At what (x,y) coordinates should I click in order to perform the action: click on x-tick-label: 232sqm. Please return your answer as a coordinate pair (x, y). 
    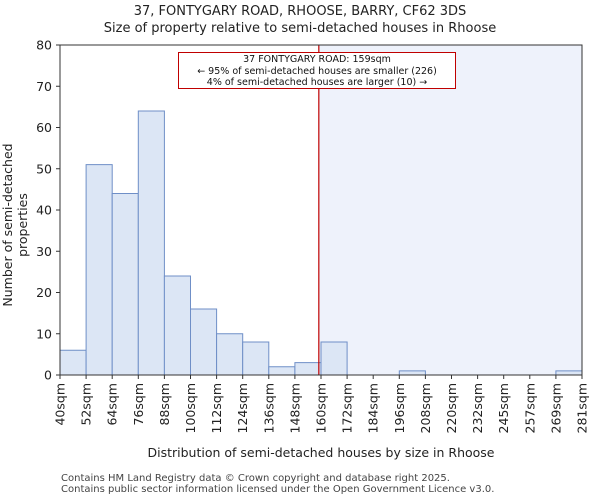
    Looking at the image, I should click on (477, 408).